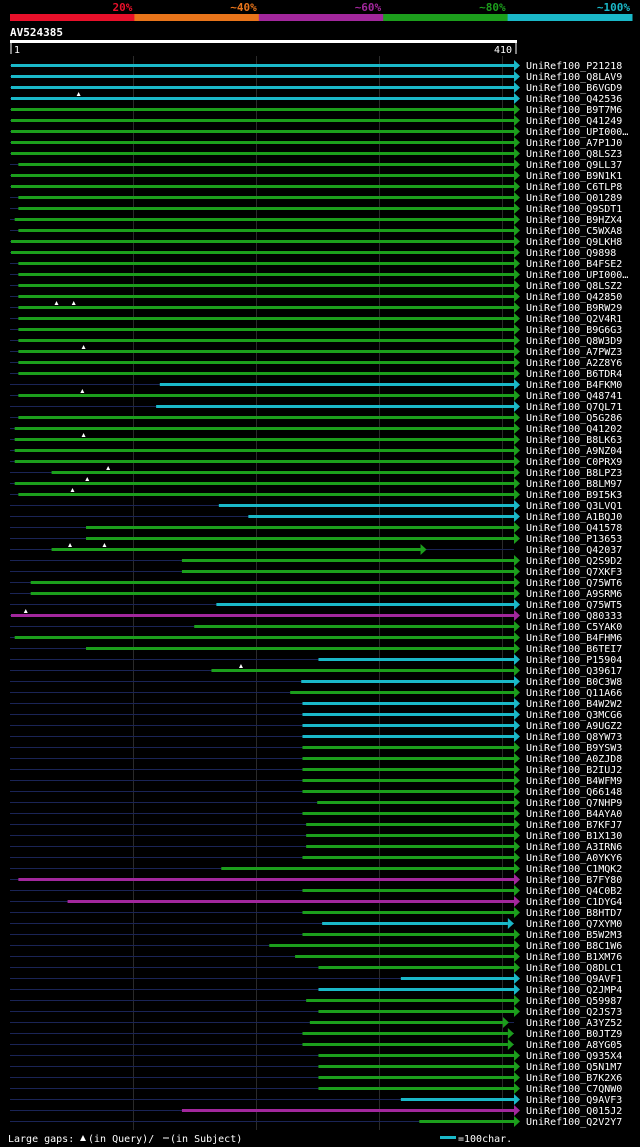  What do you see at coordinates (574, 924) in the screenshot?
I see `hit-label: UniRef100_Q7XYM0` at bounding box center [574, 924].